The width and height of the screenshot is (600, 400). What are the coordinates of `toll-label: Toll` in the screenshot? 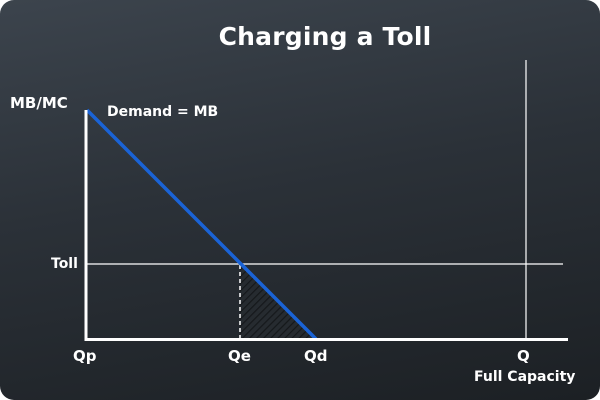 It's located at (64, 264).